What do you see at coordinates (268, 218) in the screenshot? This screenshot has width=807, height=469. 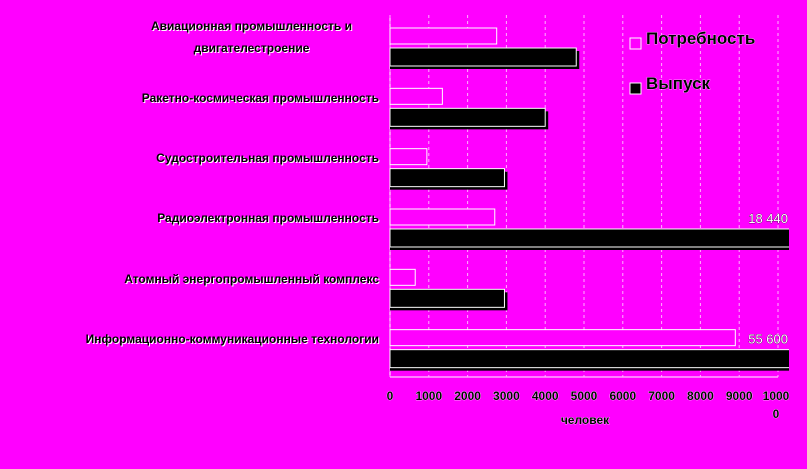 I see `y-tick-label: Радиоэлектронная промышленность` at bounding box center [268, 218].